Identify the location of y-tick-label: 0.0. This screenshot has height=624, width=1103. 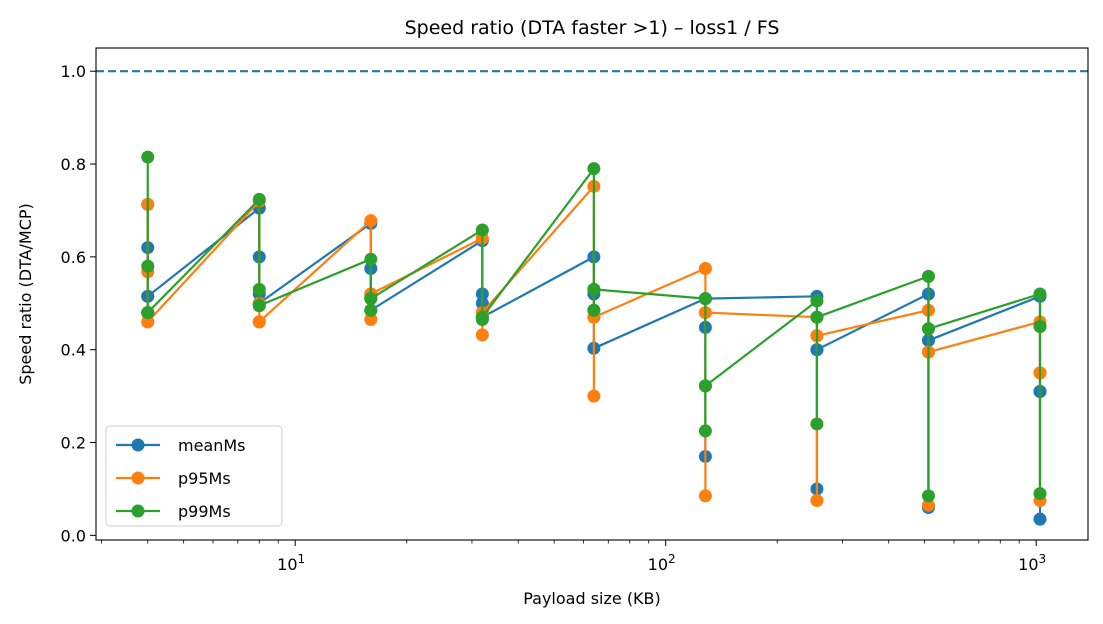
(73, 535).